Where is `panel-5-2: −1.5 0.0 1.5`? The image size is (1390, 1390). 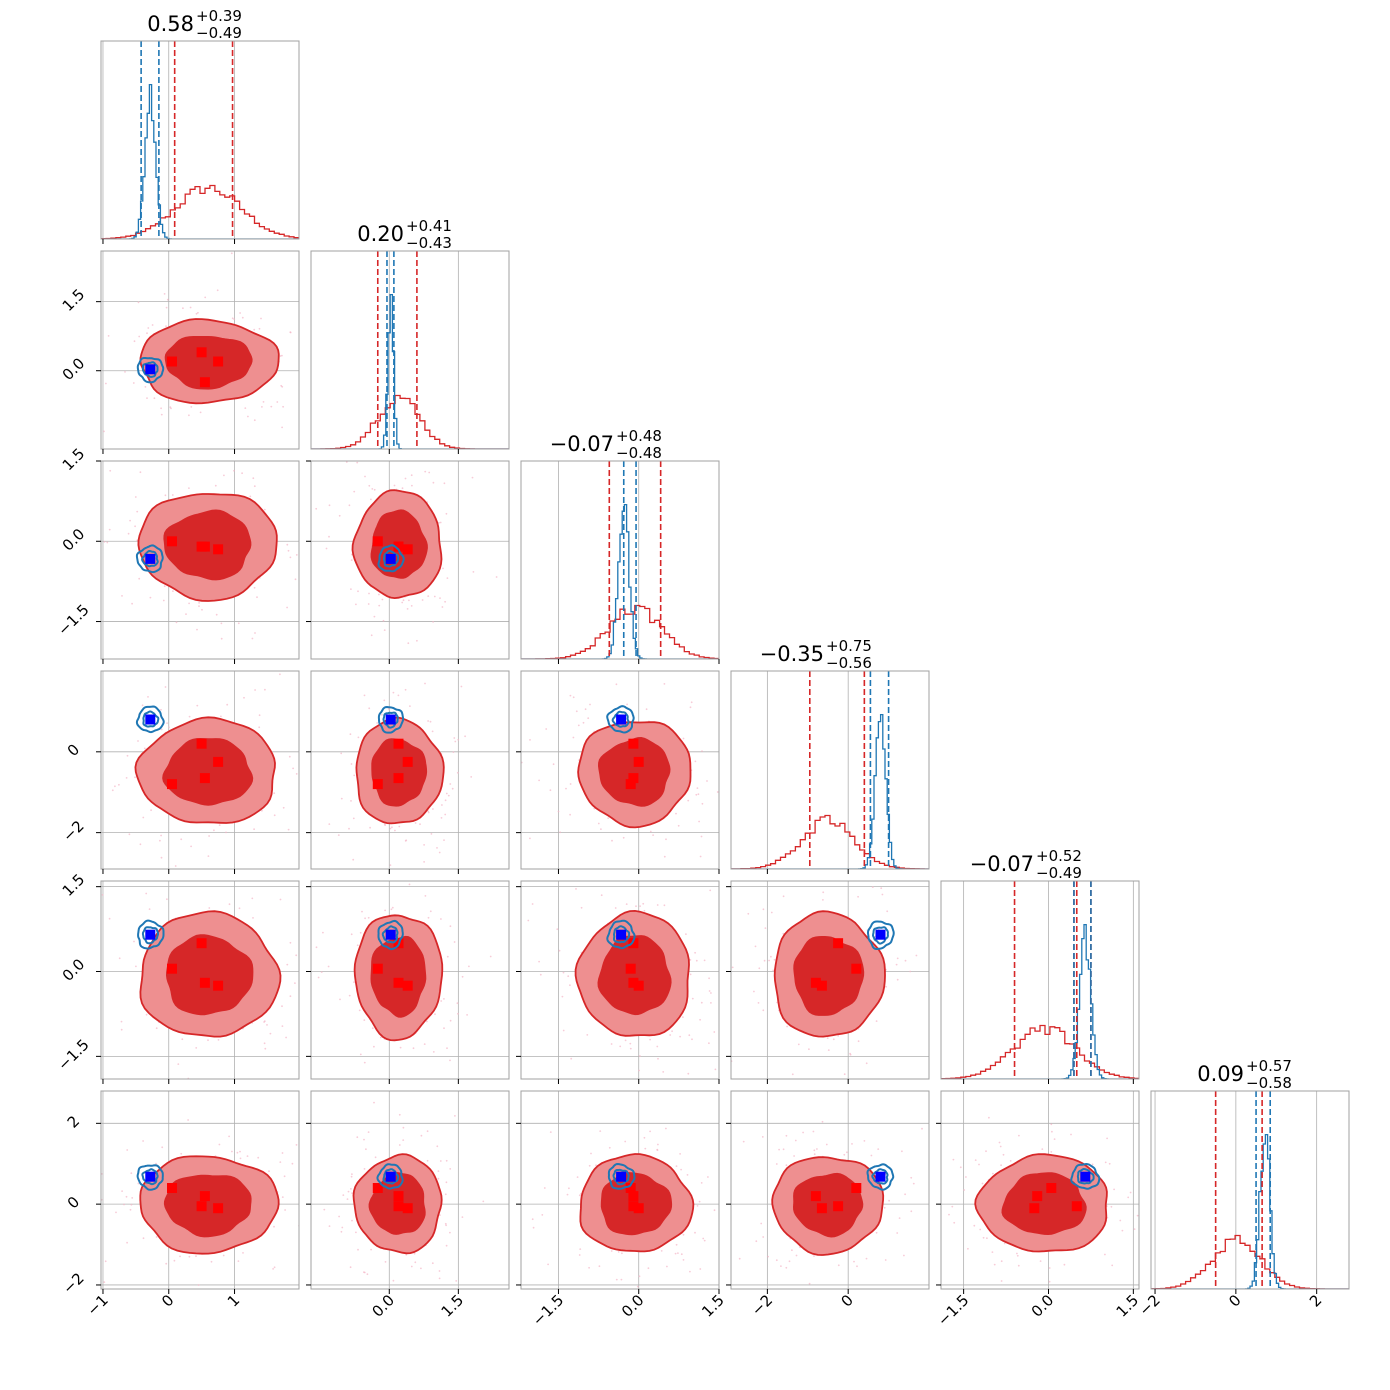 panel-5-2: −1.5 0.0 1.5 is located at coordinates (622, 1210).